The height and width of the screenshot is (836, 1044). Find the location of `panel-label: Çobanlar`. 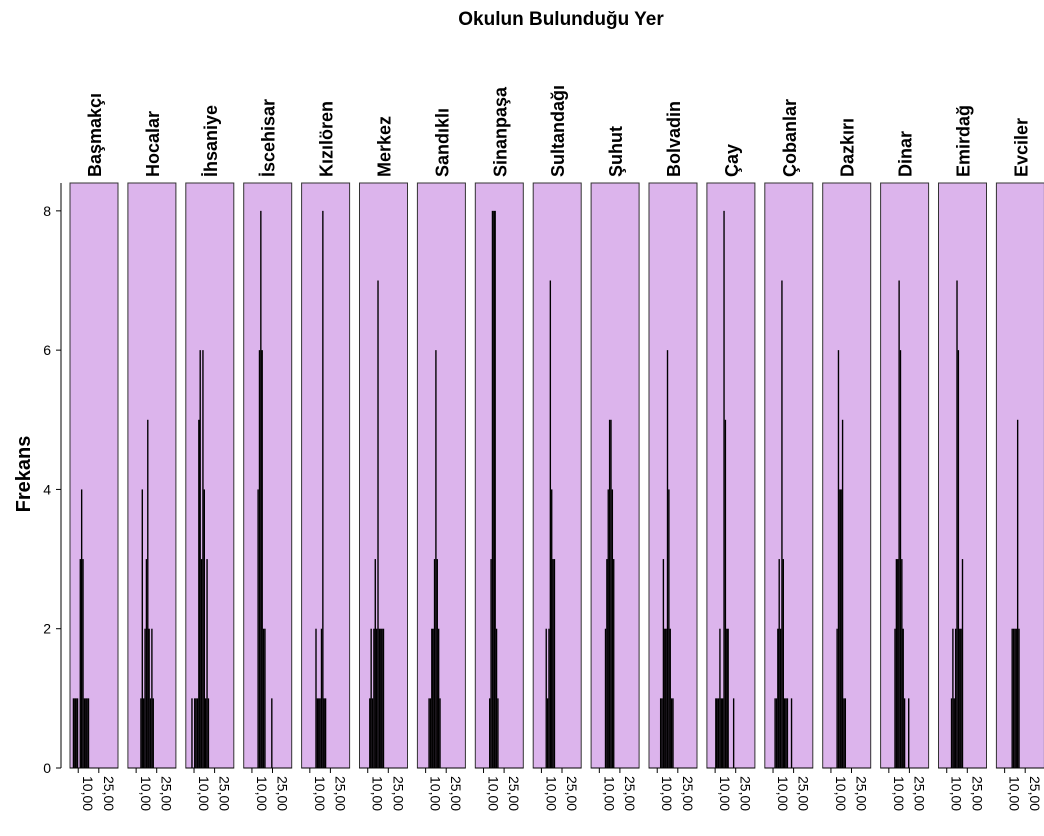

panel-label: Çobanlar is located at coordinates (790, 138).